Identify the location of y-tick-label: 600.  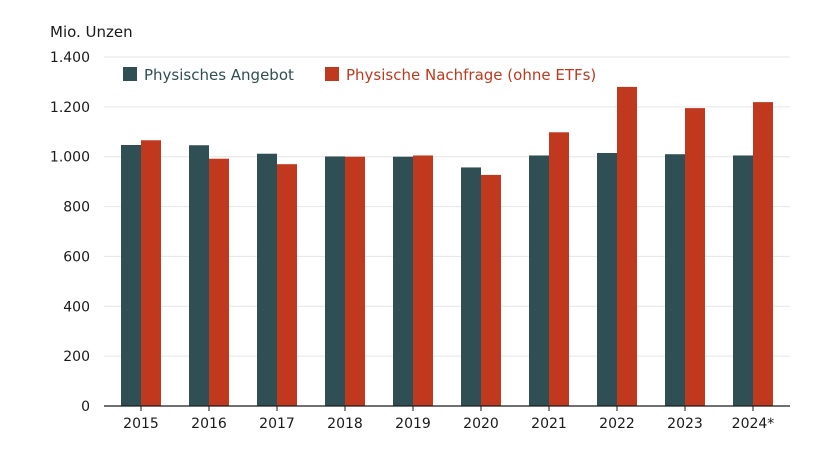
(76, 257).